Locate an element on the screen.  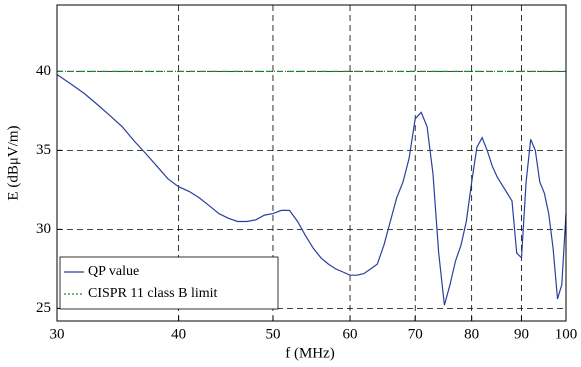
x-tick-label: 40 is located at coordinates (178, 334).